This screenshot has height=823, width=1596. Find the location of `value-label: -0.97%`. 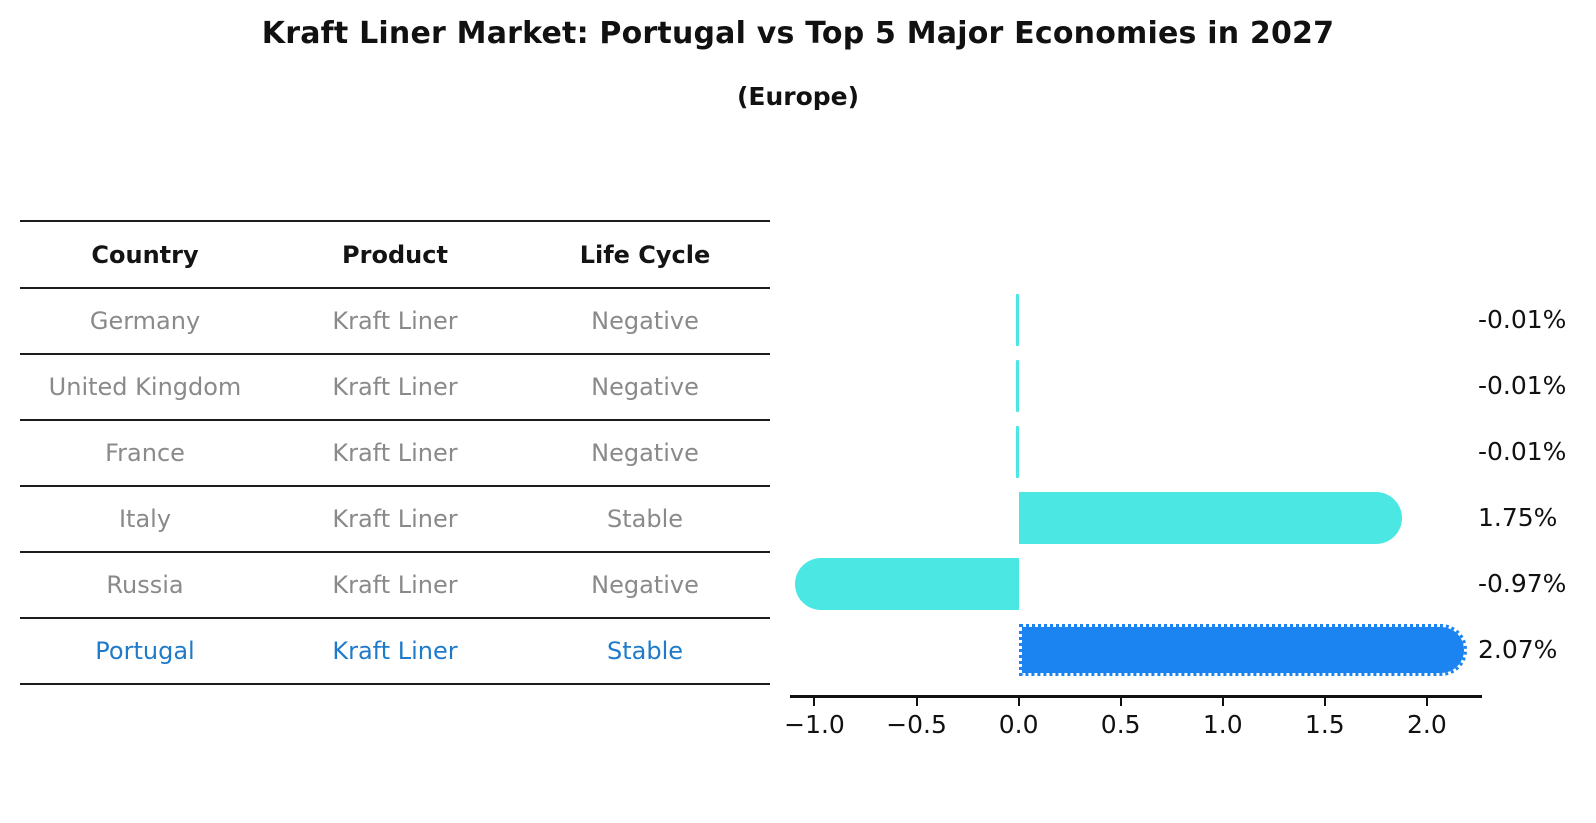

value-label: -0.97% is located at coordinates (1522, 583).